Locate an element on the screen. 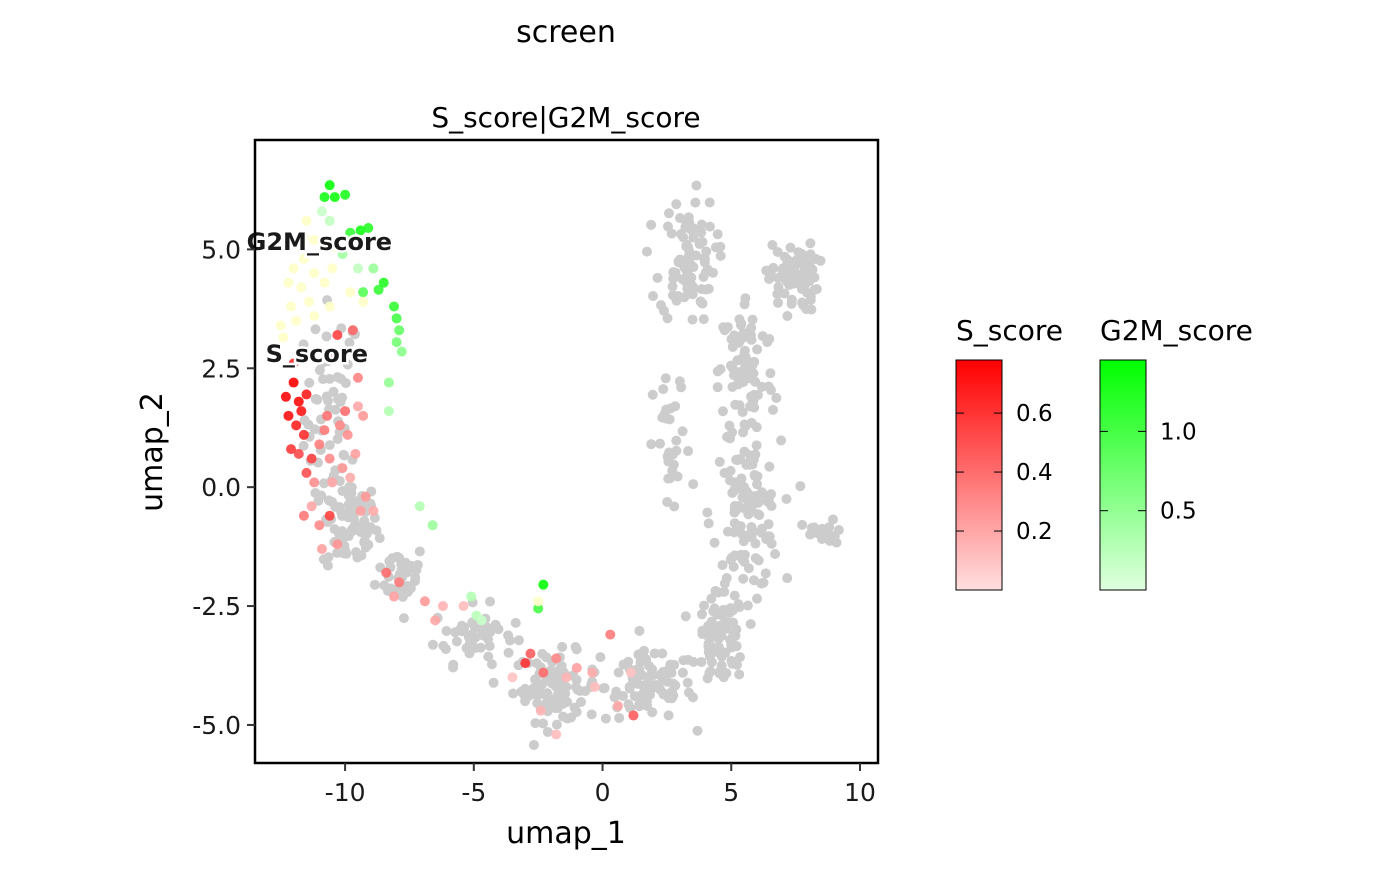  legend-tick-label: 1.0 is located at coordinates (1178, 432).